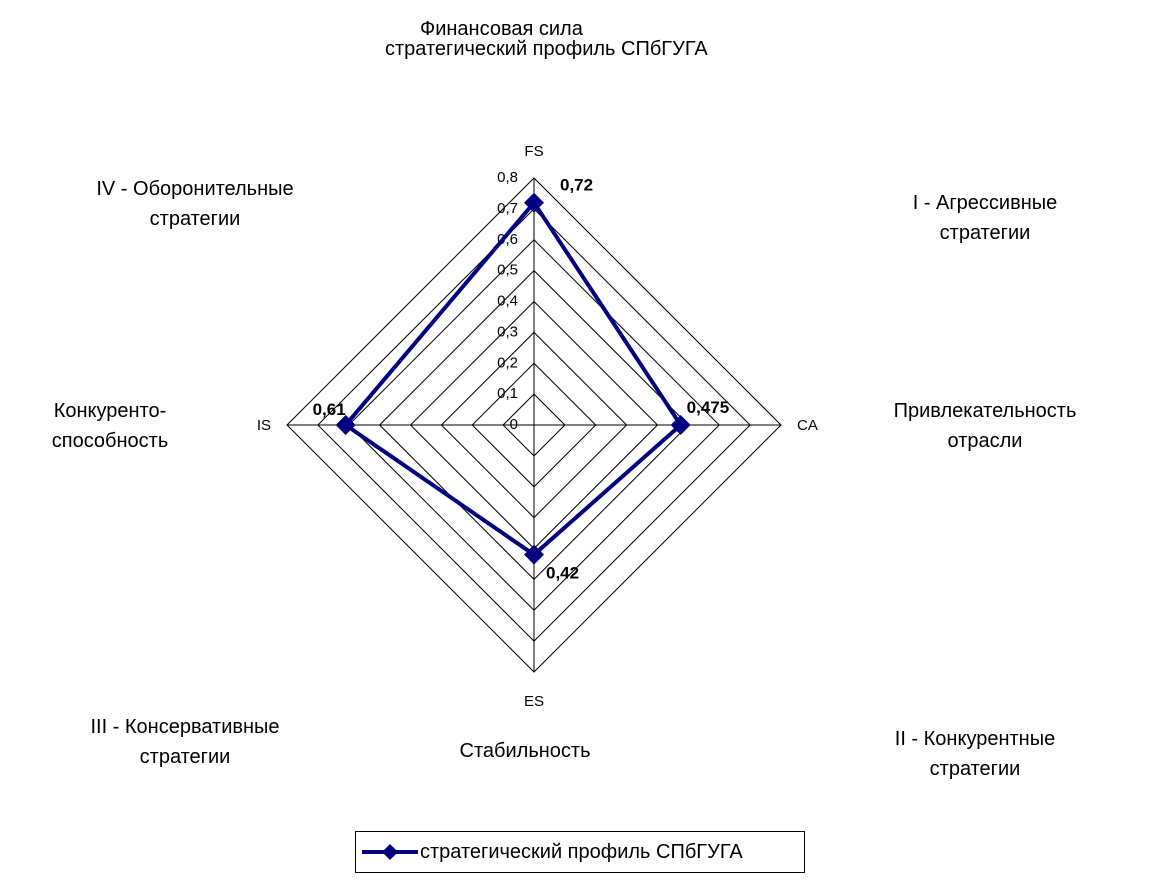  Describe the element at coordinates (533, 151) in the screenshot. I see `axis-label-fs: FS` at that location.